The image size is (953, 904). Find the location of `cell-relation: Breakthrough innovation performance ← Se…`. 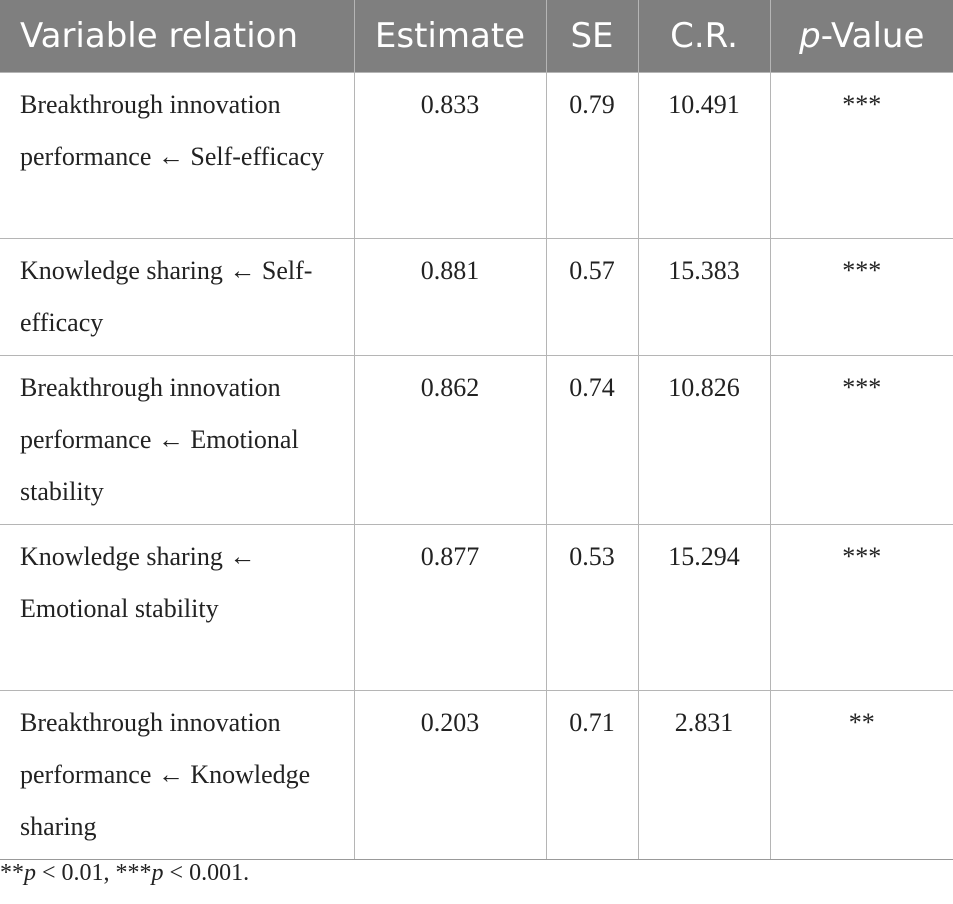

cell-relation: Breakthrough innovation performance ← Se… is located at coordinates (177, 155).